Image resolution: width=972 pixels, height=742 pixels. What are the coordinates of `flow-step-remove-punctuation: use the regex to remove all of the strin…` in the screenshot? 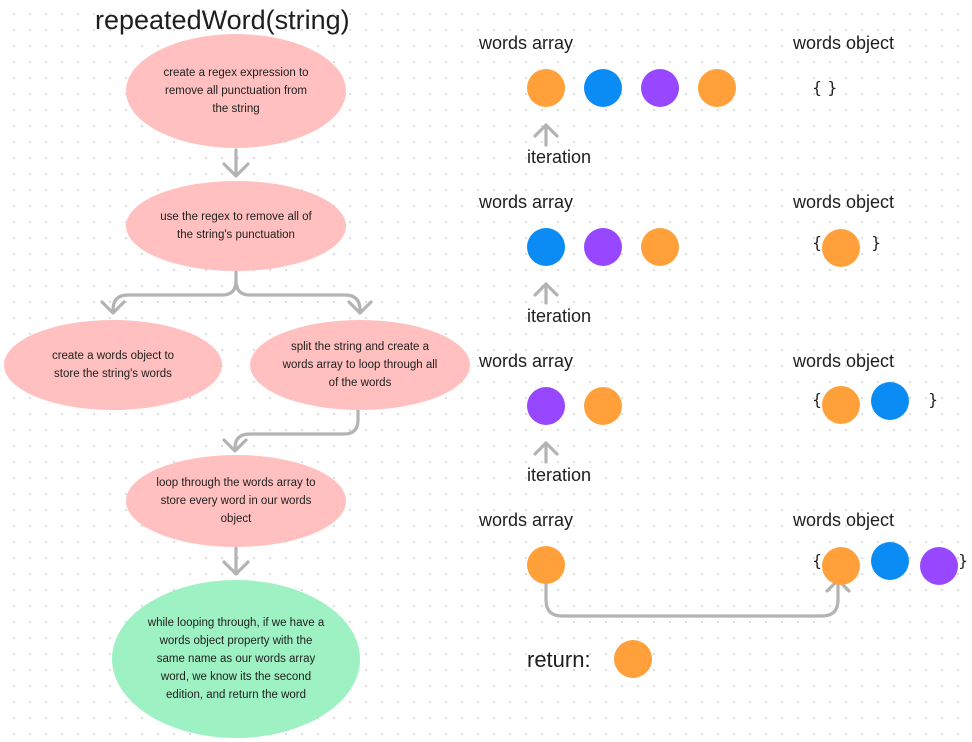 It's located at (236, 226).